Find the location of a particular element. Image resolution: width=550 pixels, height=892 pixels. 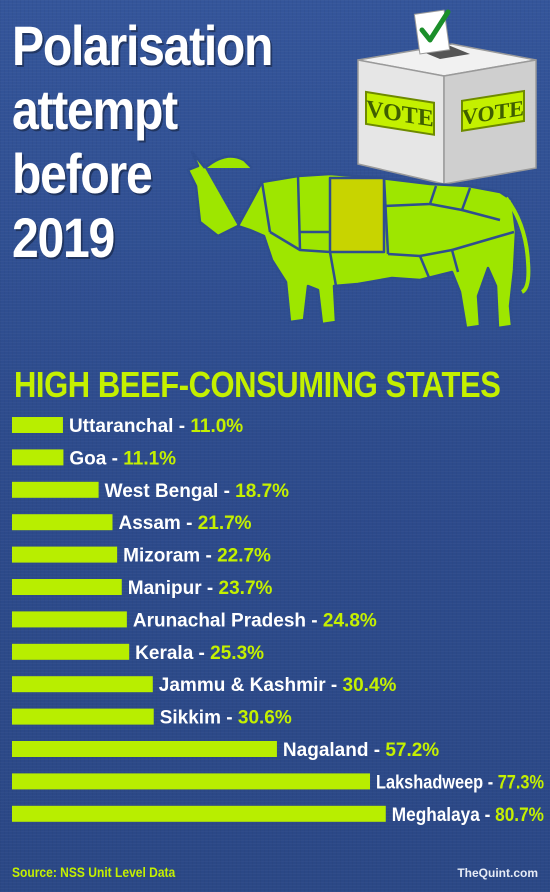

value-label: 30.6% is located at coordinates (265, 718).